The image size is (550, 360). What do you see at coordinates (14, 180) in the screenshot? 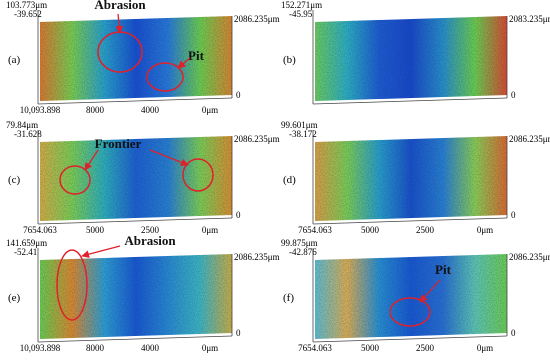
I see `panel-label: (c)` at bounding box center [14, 180].